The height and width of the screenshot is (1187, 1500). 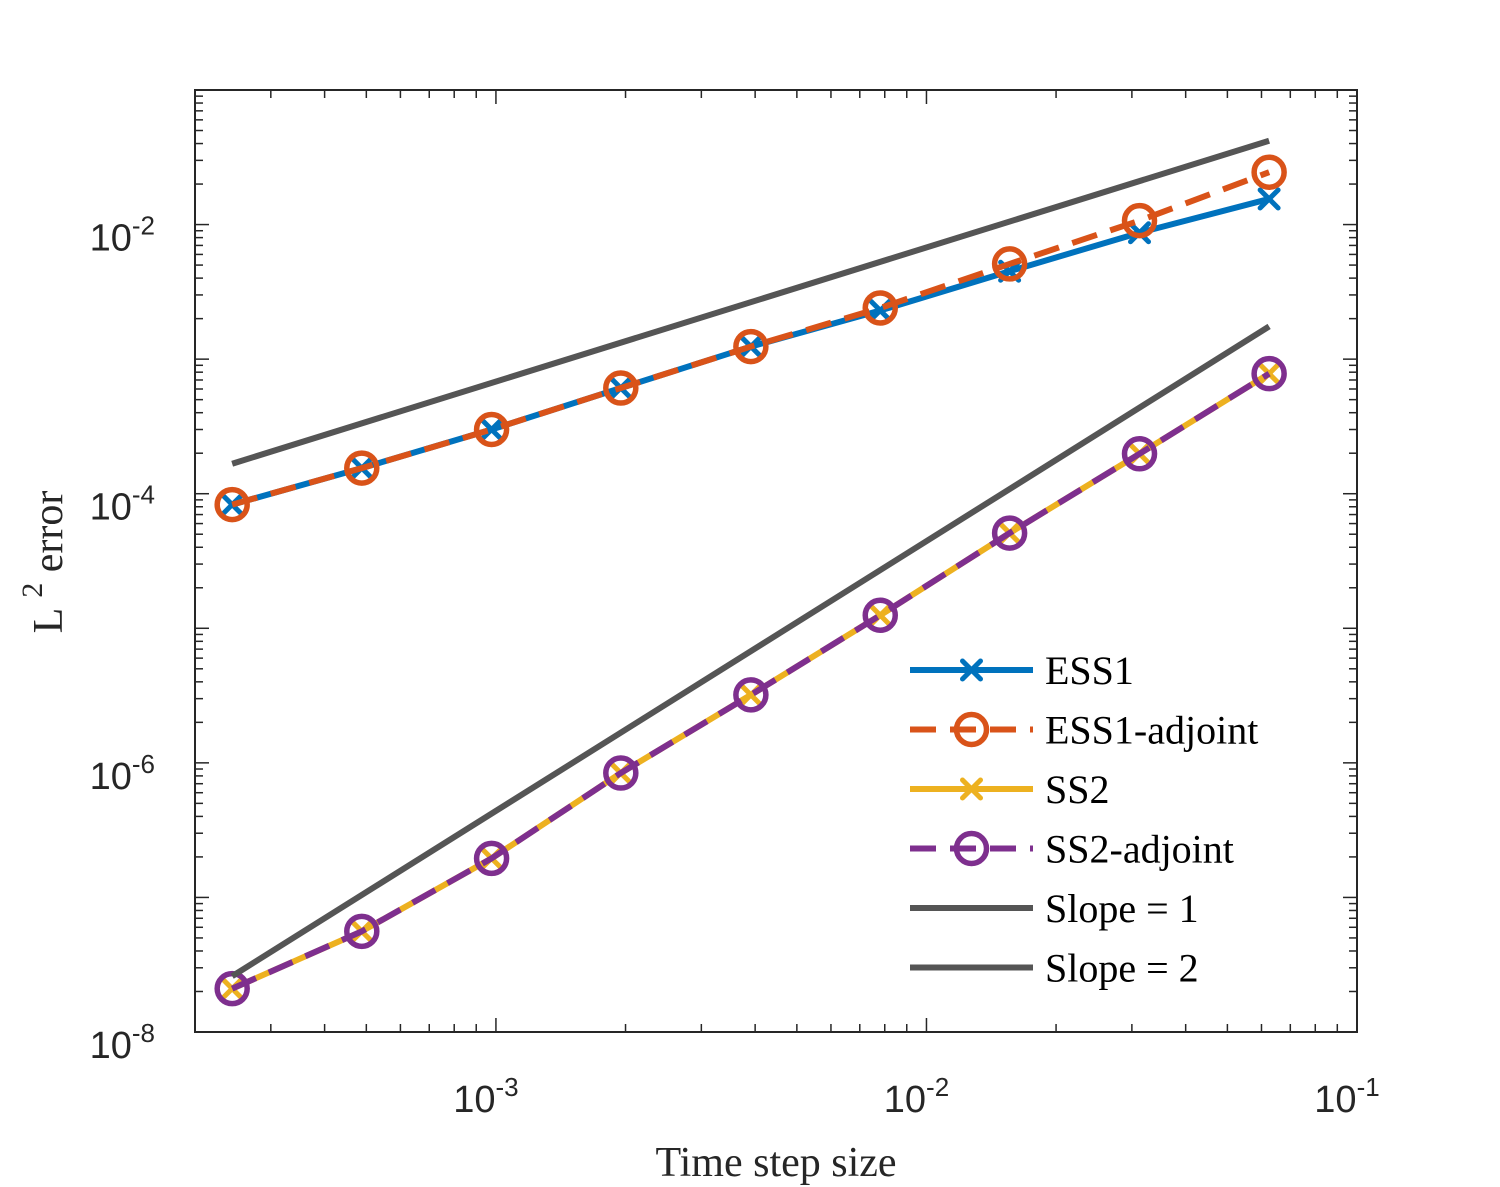 I want to click on x-tick-label: 10⁻², so click(x=916, y=1096).